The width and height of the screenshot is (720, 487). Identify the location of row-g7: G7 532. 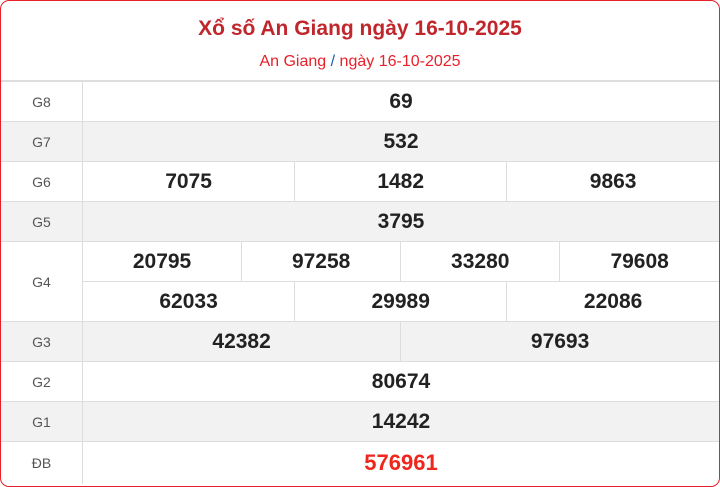
(360, 141).